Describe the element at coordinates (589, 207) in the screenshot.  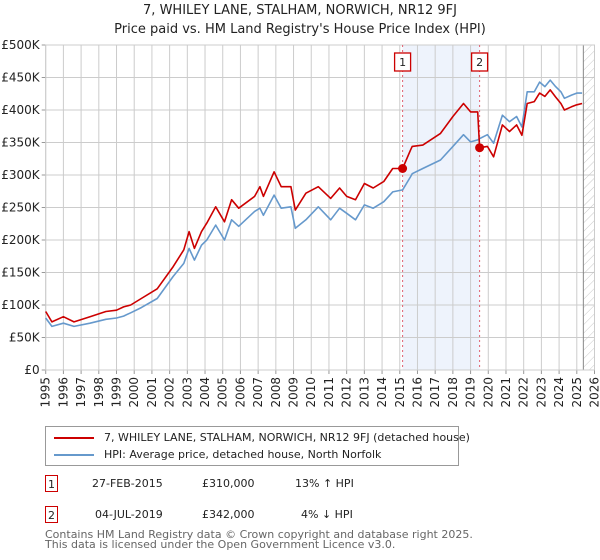
I see `forecast-hatch` at that location.